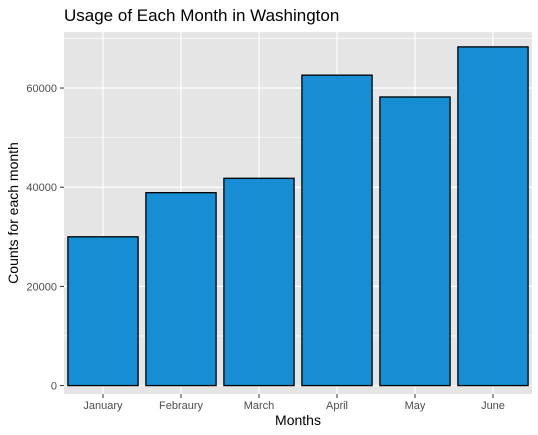 The width and height of the screenshot is (538, 435). I want to click on bar-april, so click(337, 230).